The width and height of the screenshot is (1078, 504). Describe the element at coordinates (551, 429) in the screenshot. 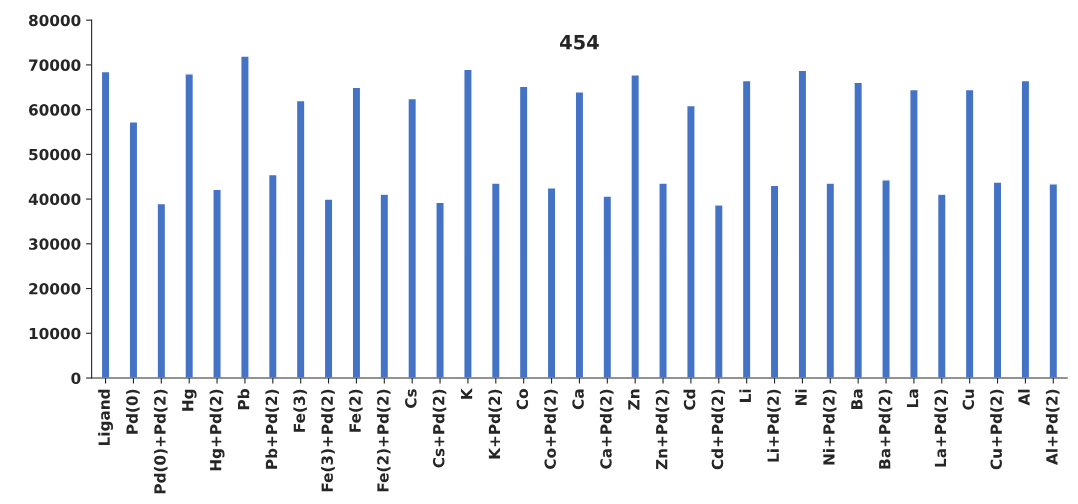

I see `x-tick-label: Co+Pd(2)` at that location.